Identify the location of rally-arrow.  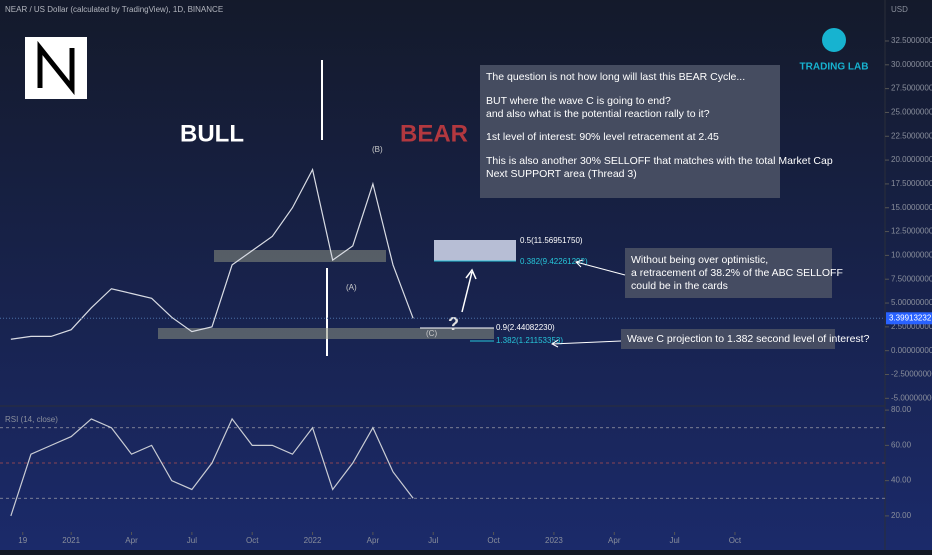
(469, 290).